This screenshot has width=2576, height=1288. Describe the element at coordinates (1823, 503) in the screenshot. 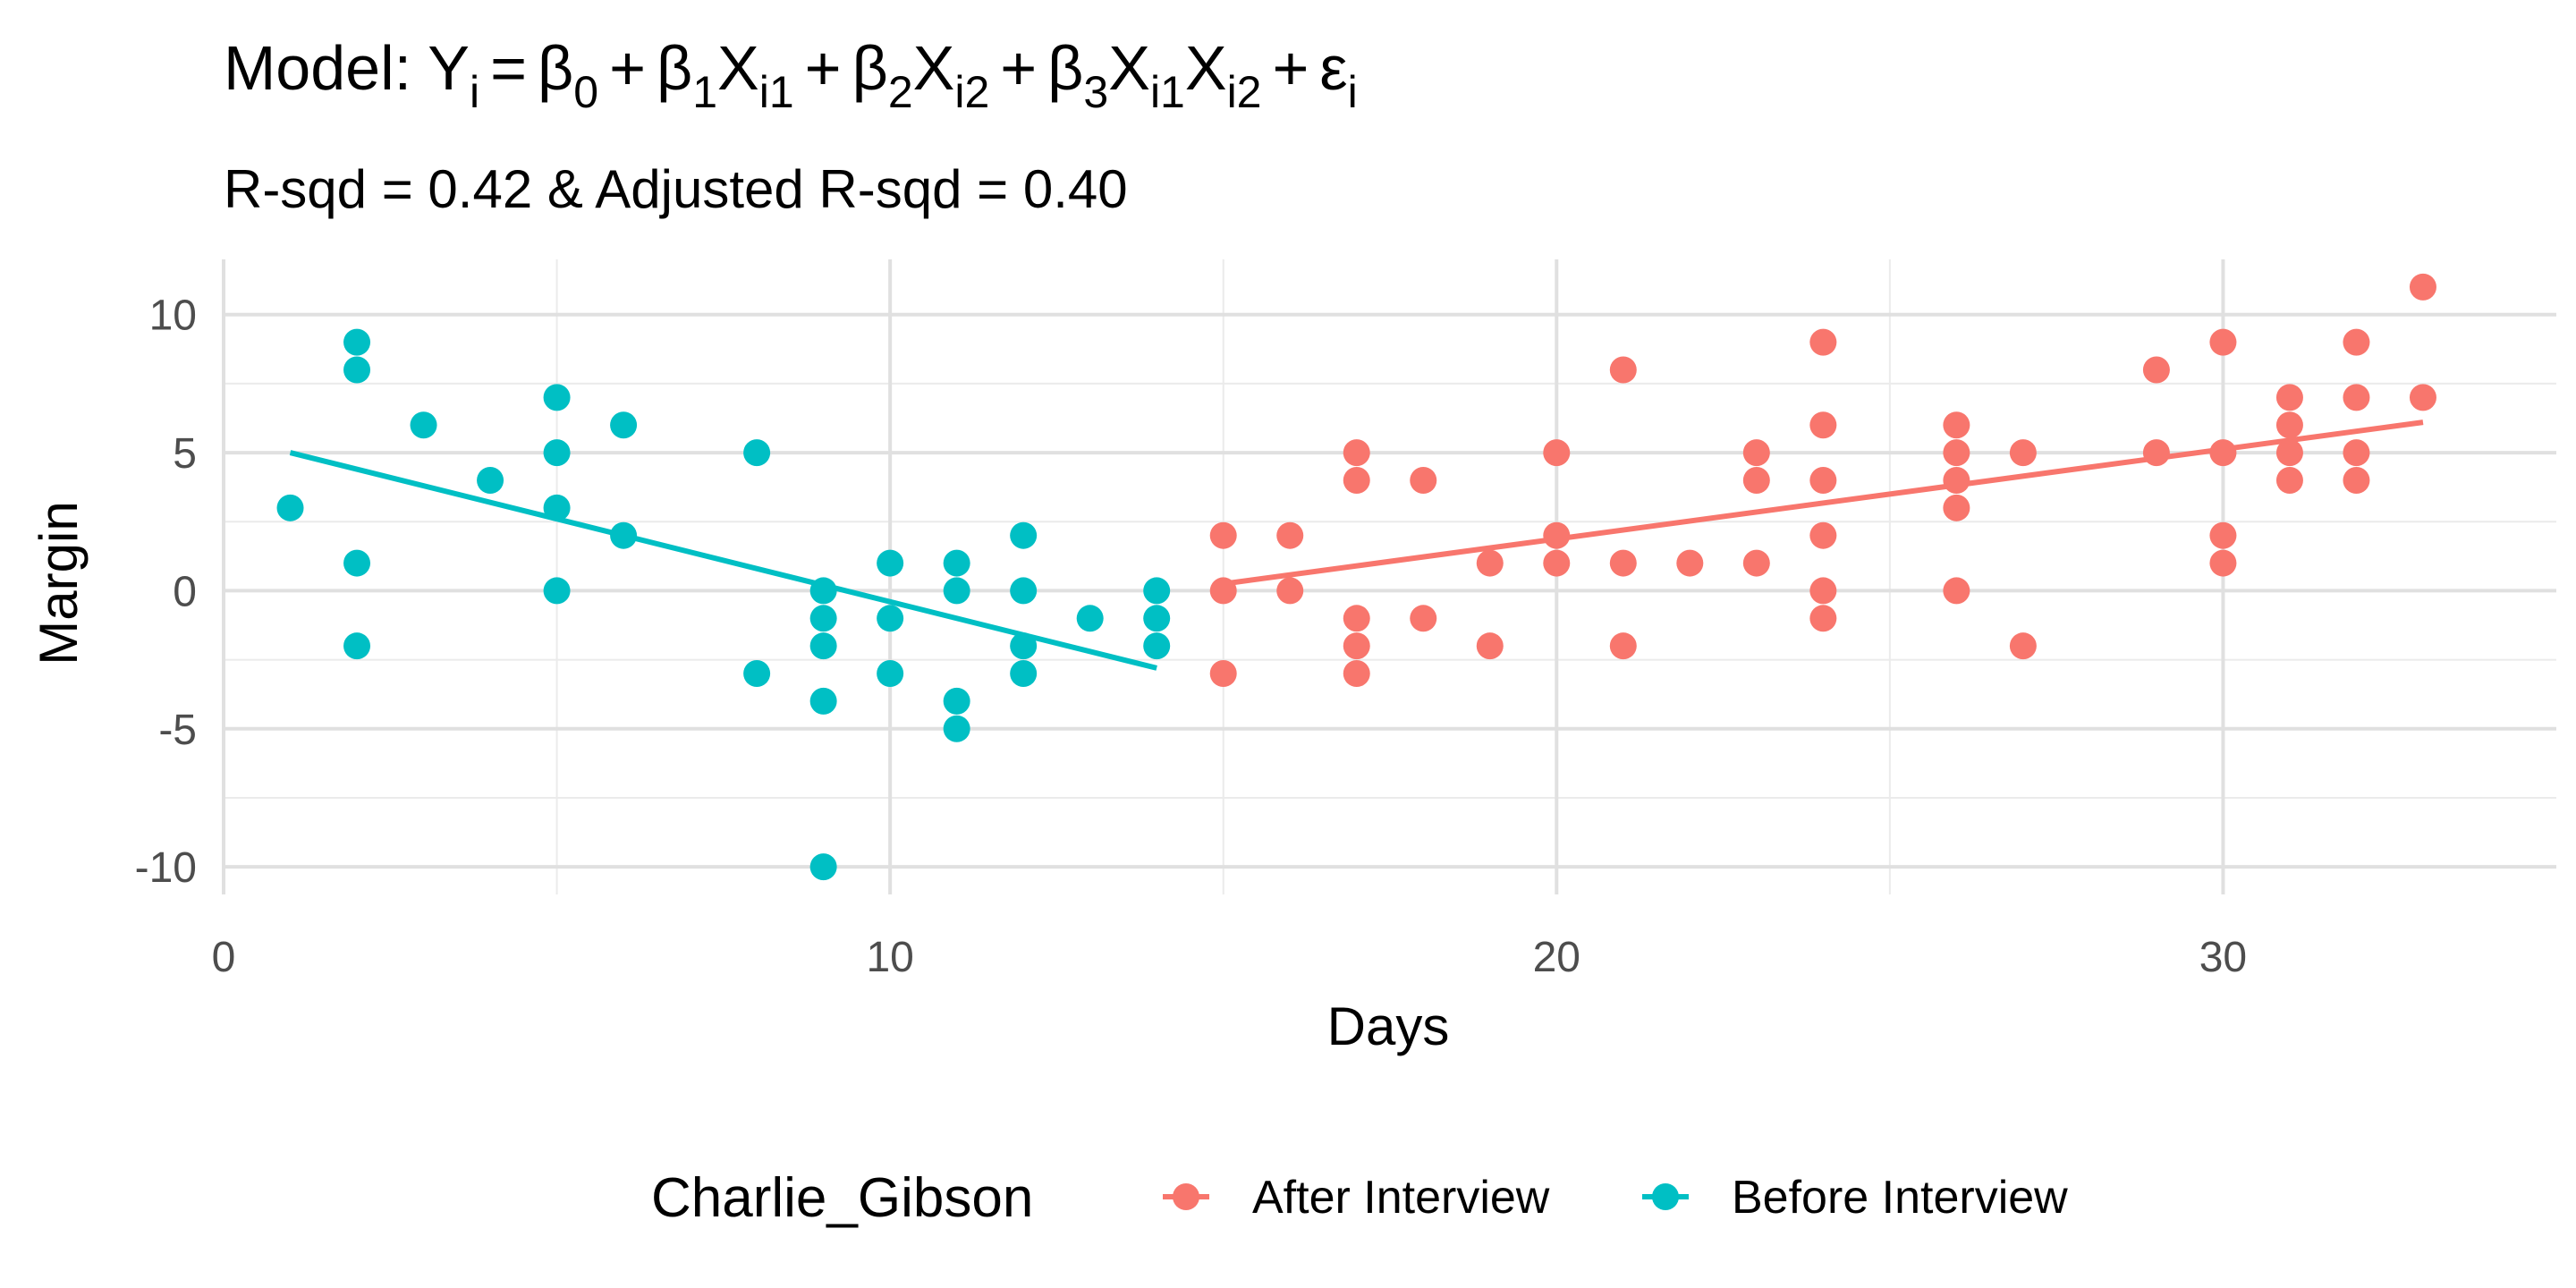

I see `fit-line-after-interview` at that location.